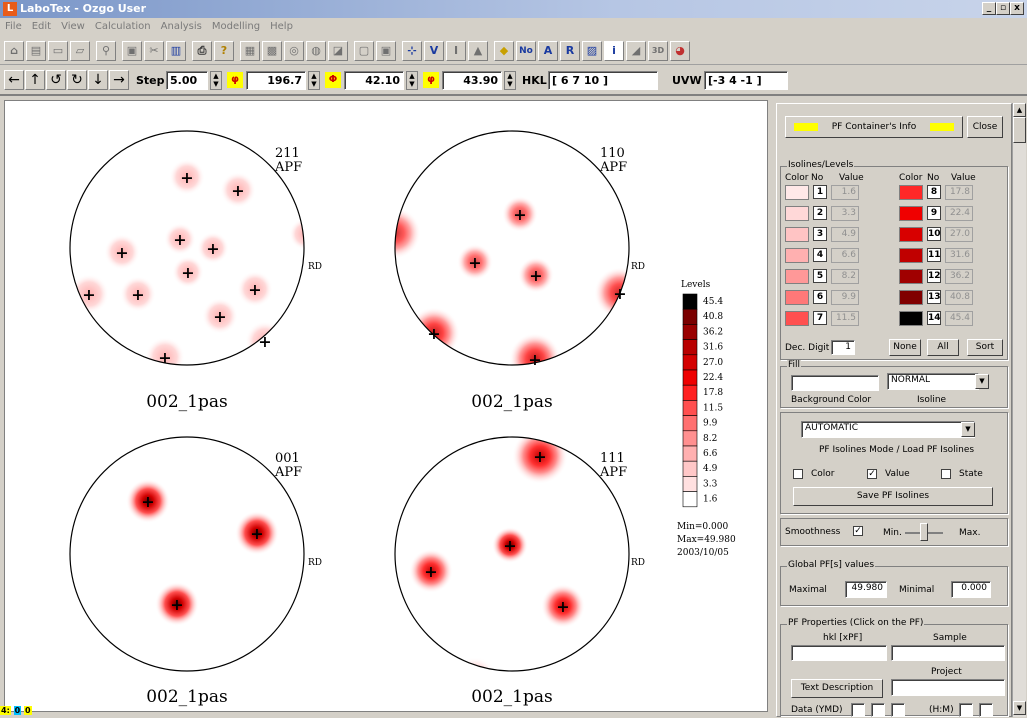 Image resolution: width=1027 pixels, height=718 pixels. I want to click on project-field, so click(948, 687).